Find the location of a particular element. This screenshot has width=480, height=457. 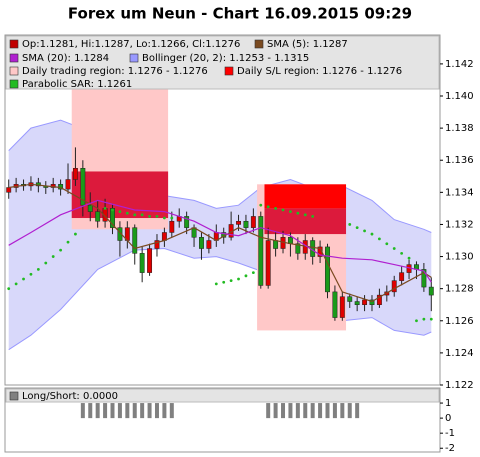

legend-label: Parabolic SAR: 1.1261 is located at coordinates (77, 84).